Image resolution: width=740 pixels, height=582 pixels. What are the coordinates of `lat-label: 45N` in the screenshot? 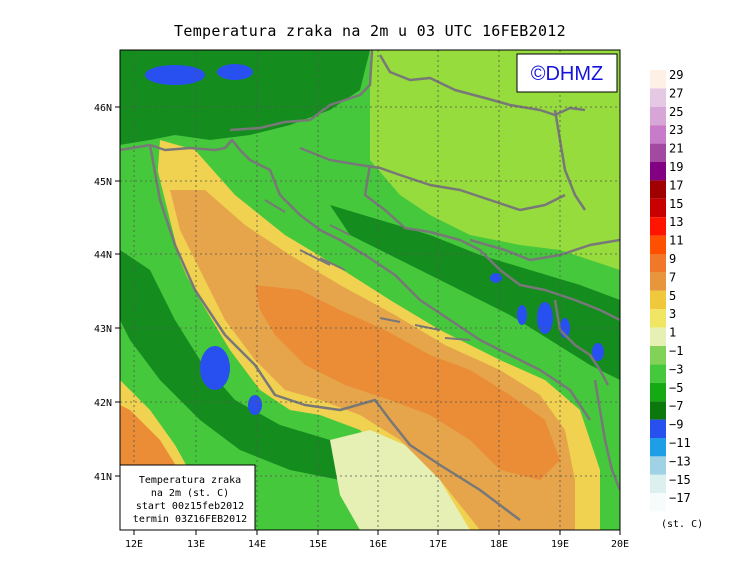 It's located at (103, 182).